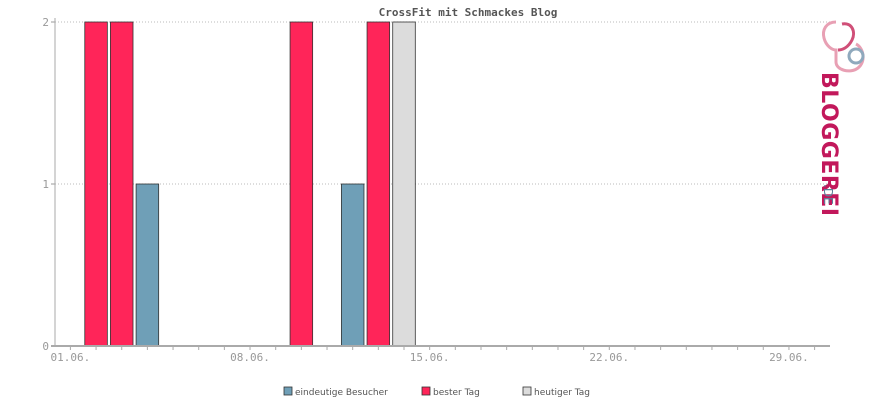 Image resolution: width=870 pixels, height=400 pixels. Describe the element at coordinates (250, 357) in the screenshot. I see `x-tick-label: 08.06.` at that location.